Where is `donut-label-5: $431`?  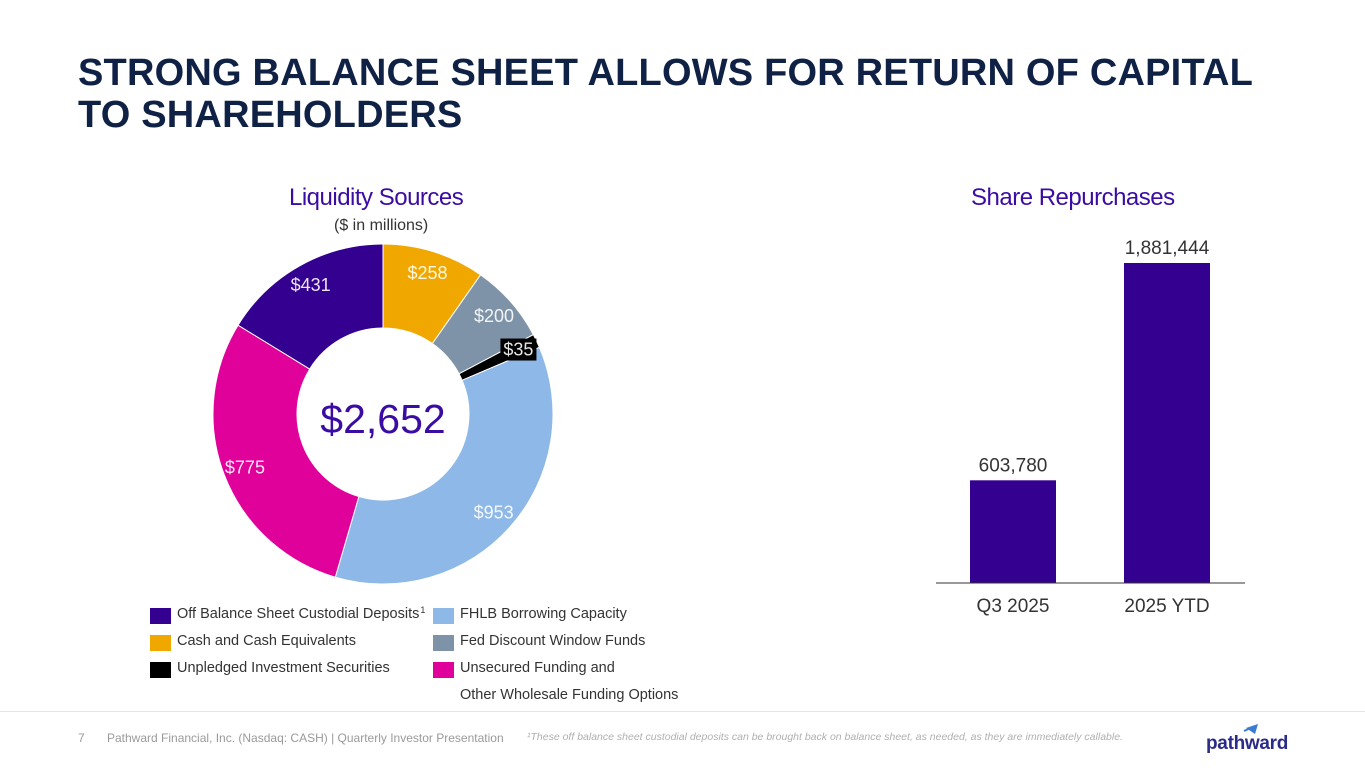
donut-label-5: $431 is located at coordinates (311, 285).